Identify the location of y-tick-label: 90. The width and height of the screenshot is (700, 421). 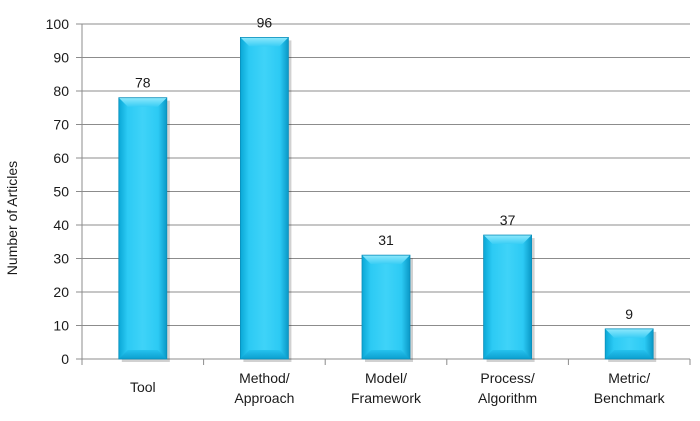
(61, 58).